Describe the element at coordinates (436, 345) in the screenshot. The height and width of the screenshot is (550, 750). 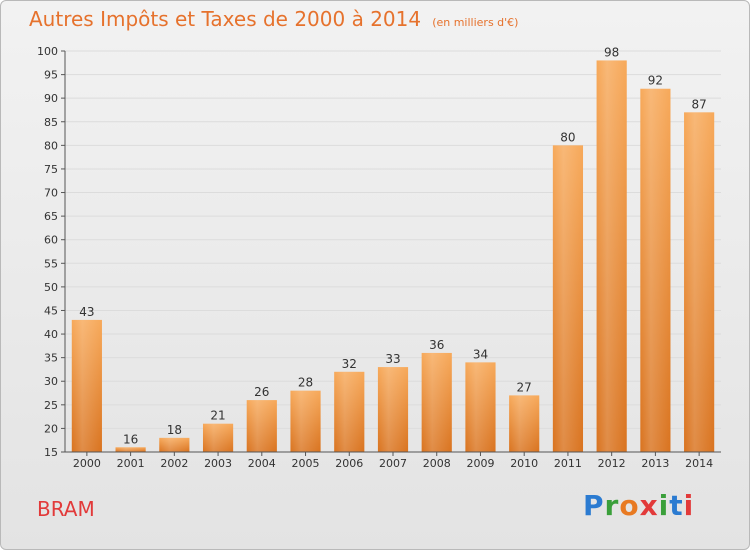
I see `data-label: 36` at that location.